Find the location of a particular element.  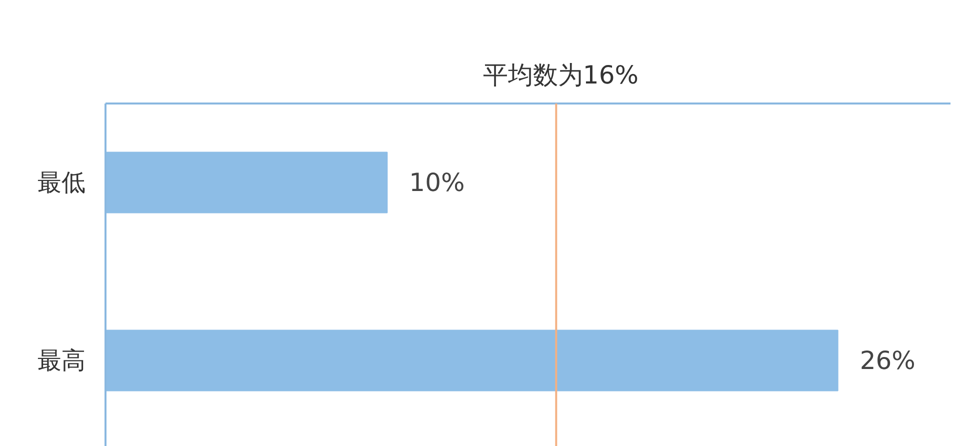

y-tick-label: 最高 is located at coordinates (62, 360).